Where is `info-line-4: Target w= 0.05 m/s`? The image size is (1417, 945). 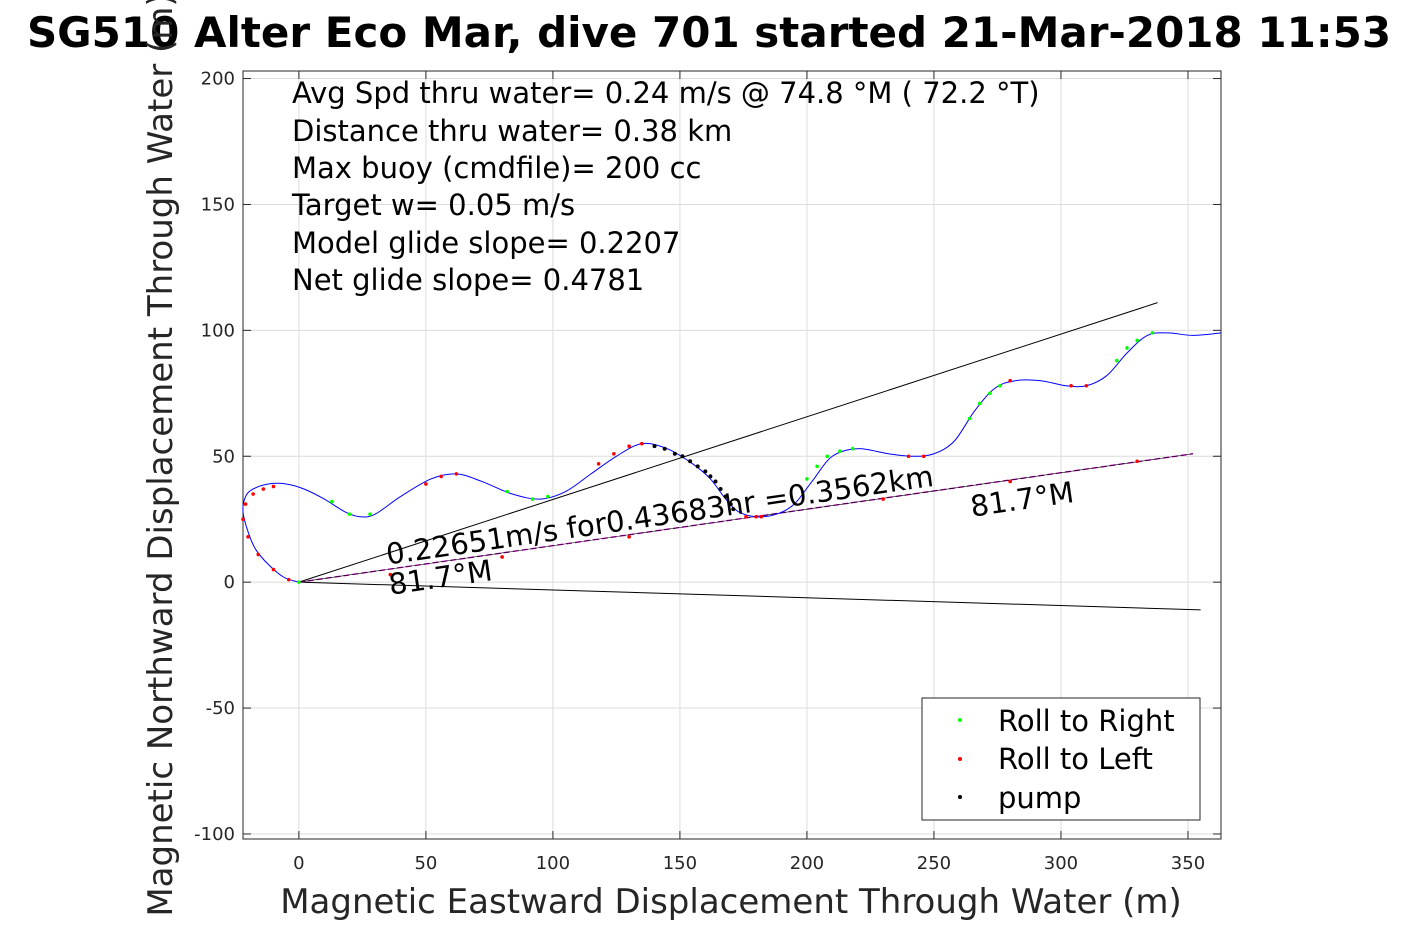 info-line-4: Target w= 0.05 m/s is located at coordinates (433, 205).